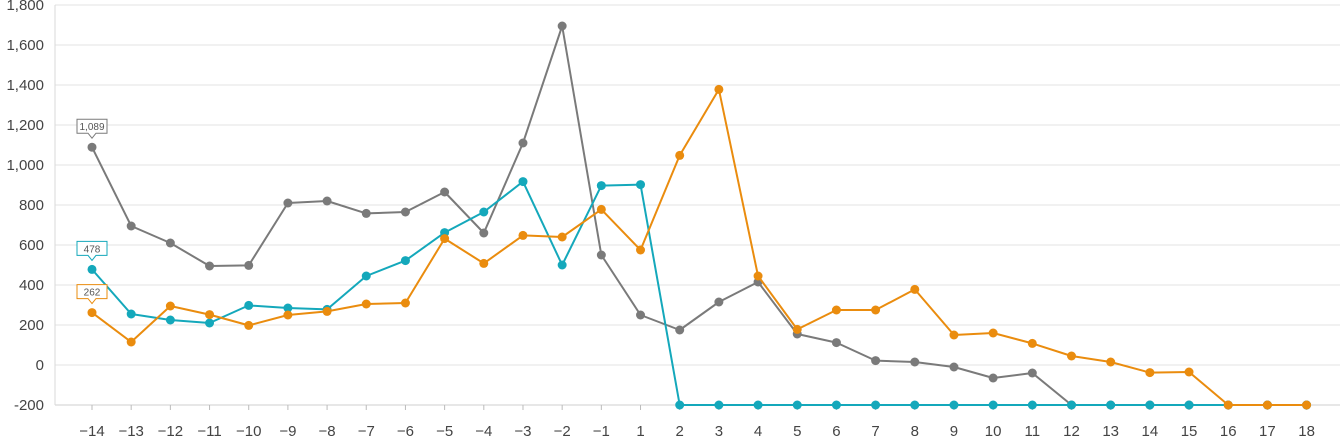  Describe the element at coordinates (209, 430) in the screenshot. I see `x-tick-label: −11` at that location.